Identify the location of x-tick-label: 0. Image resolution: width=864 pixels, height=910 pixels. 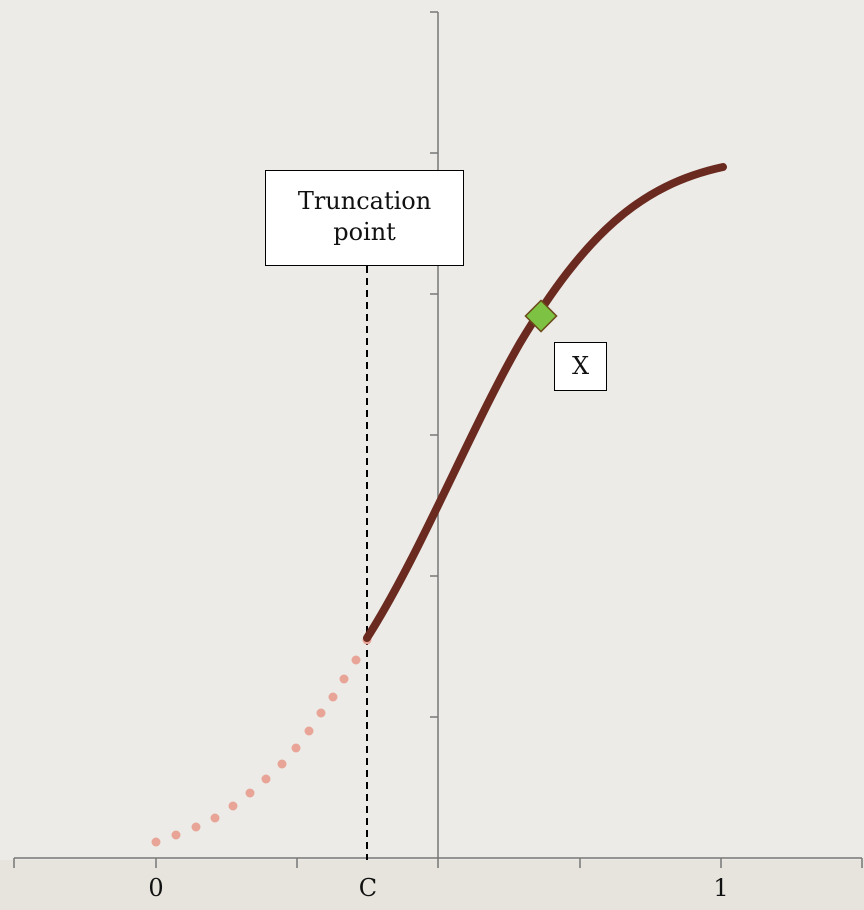
(156, 888).